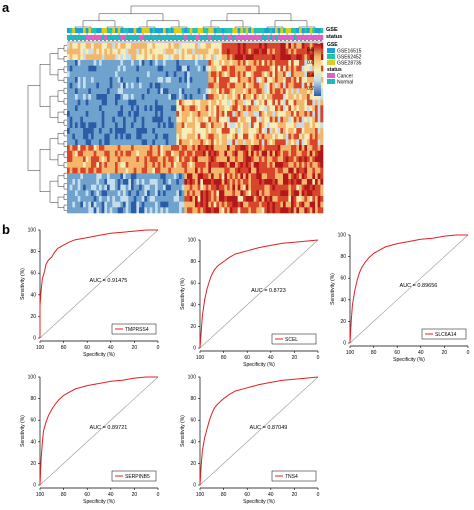  What do you see at coordinates (333, 289) in the screenshot?
I see `y-axis-label: Sensitivity (%)` at bounding box center [333, 289].